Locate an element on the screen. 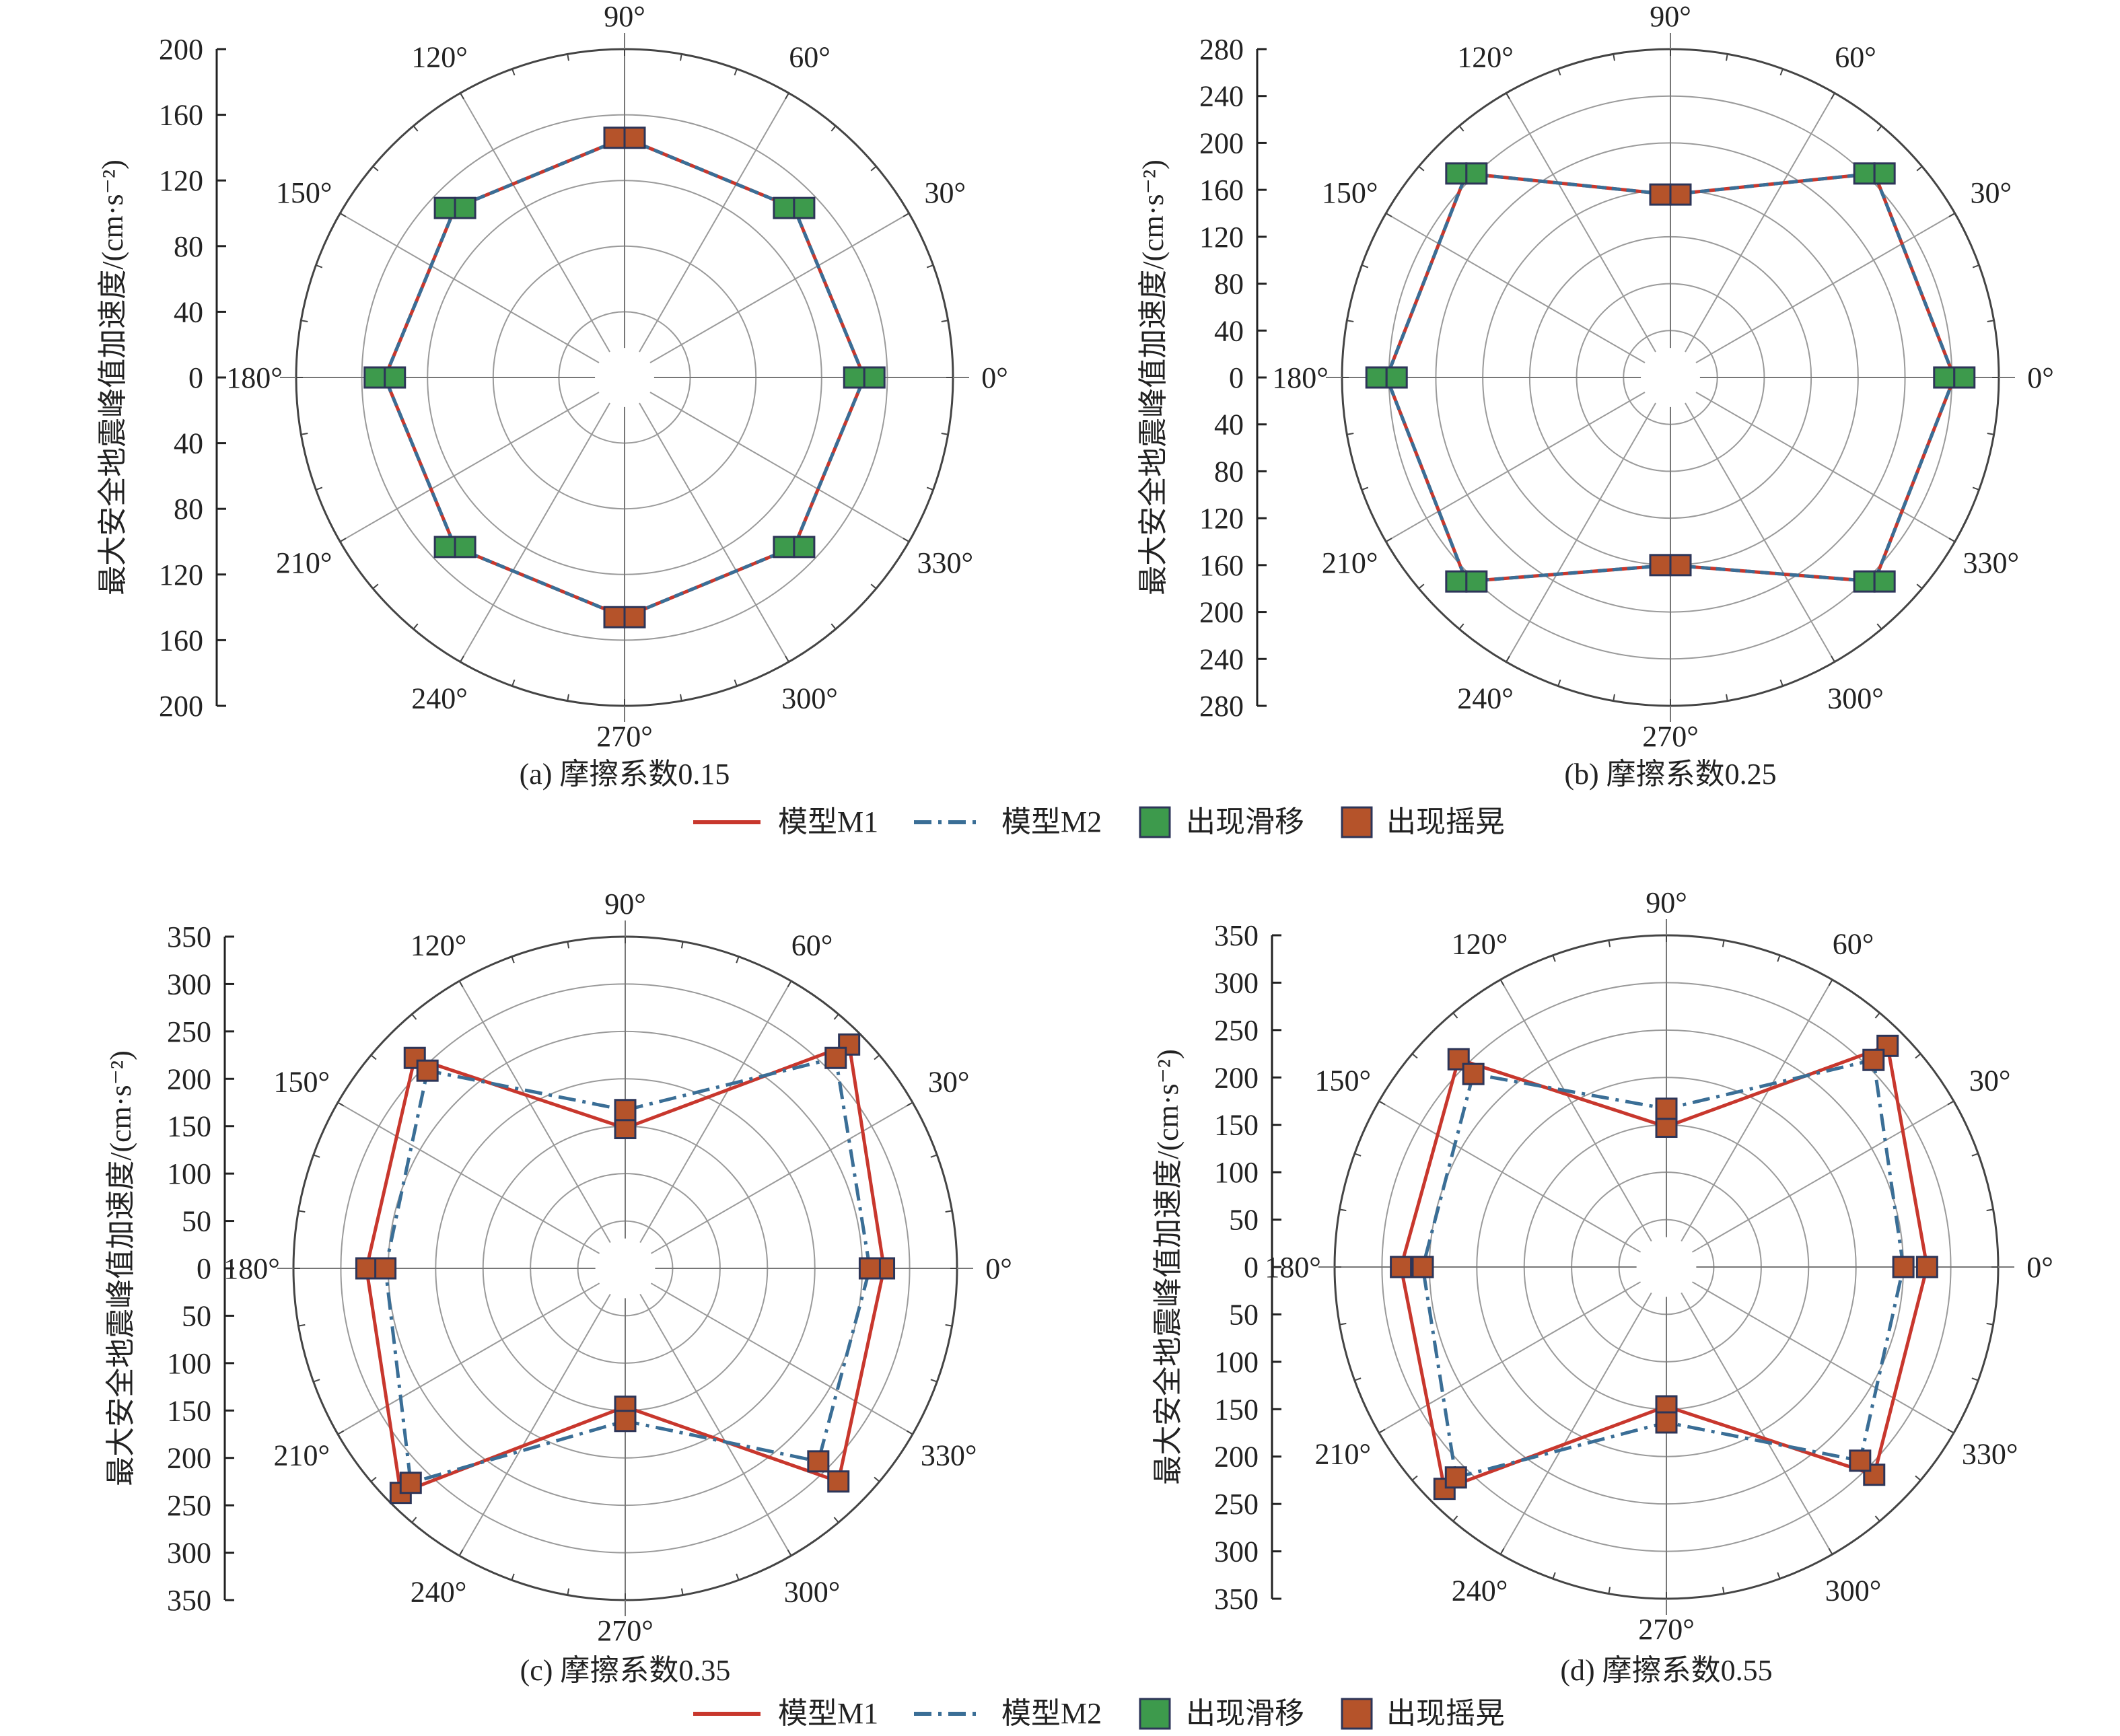  legend-slide-marker is located at coordinates (1155, 1714).